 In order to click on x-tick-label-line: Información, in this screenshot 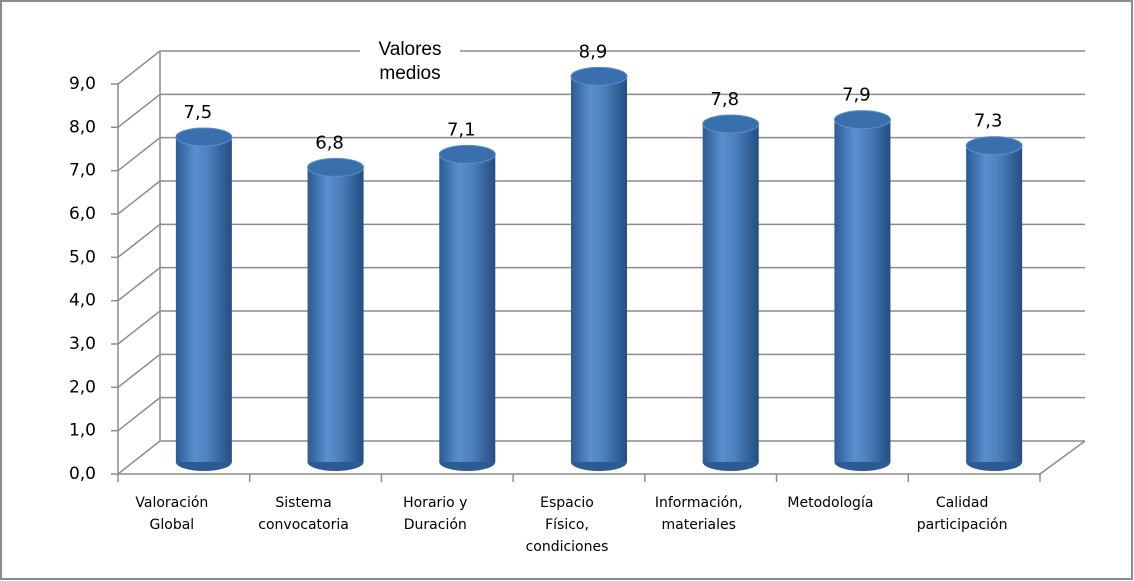, I will do `click(699, 503)`.